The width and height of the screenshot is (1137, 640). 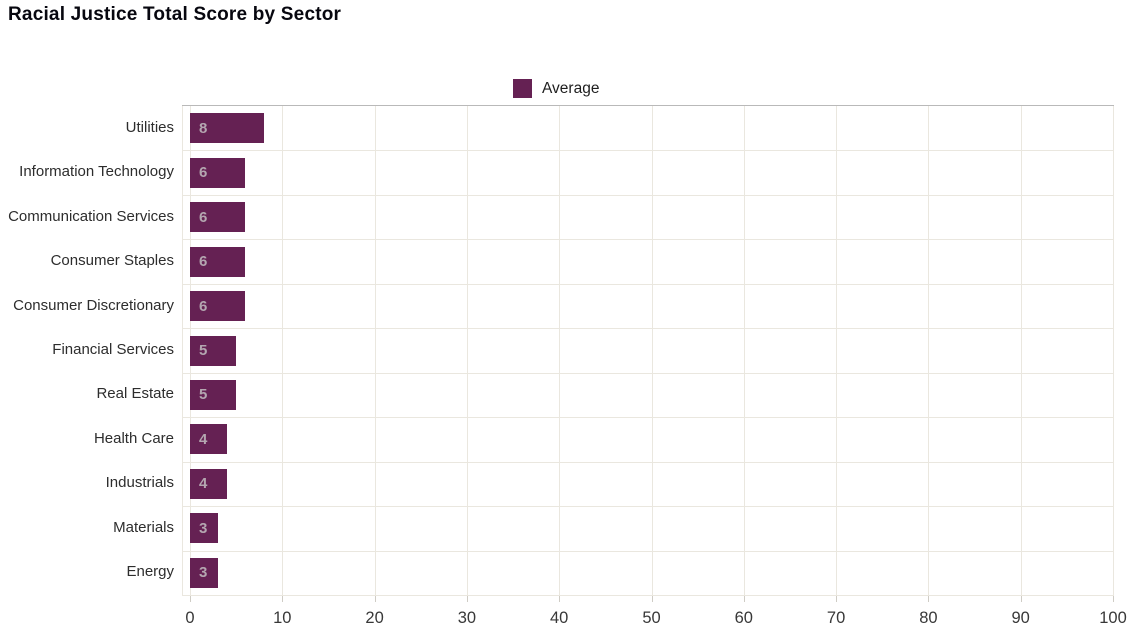 I want to click on x-axis-tick-label: 40, so click(x=559, y=618).